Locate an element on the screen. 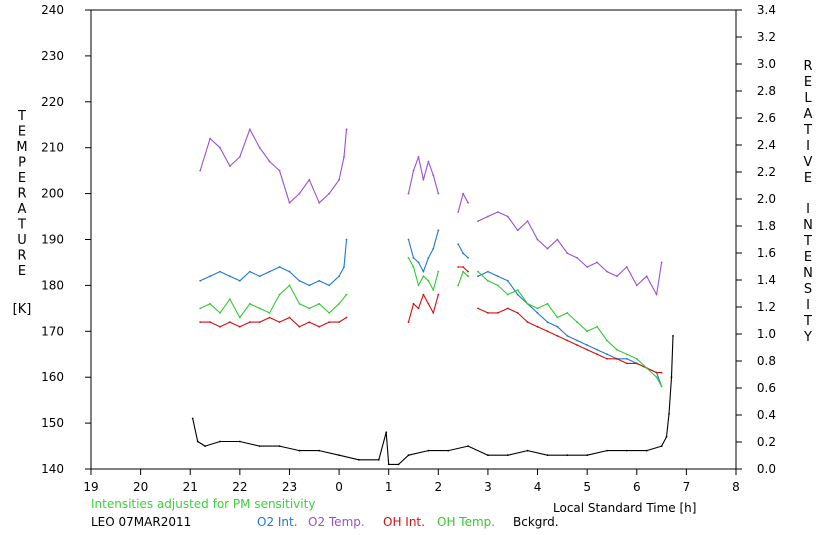 This screenshot has width=828, height=535. right-axis-title-letter: N is located at coordinates (808, 273).